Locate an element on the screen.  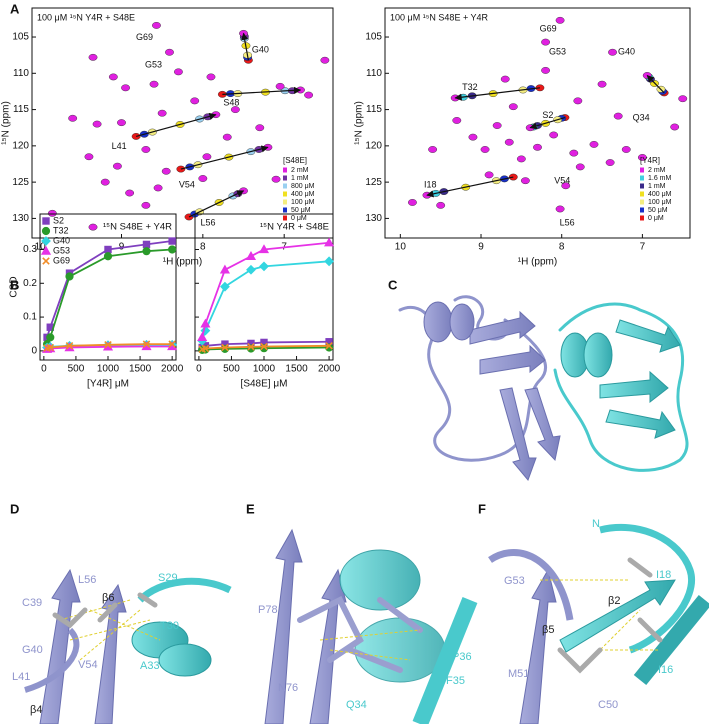
panel-label: B is located at coordinates (14, 284).